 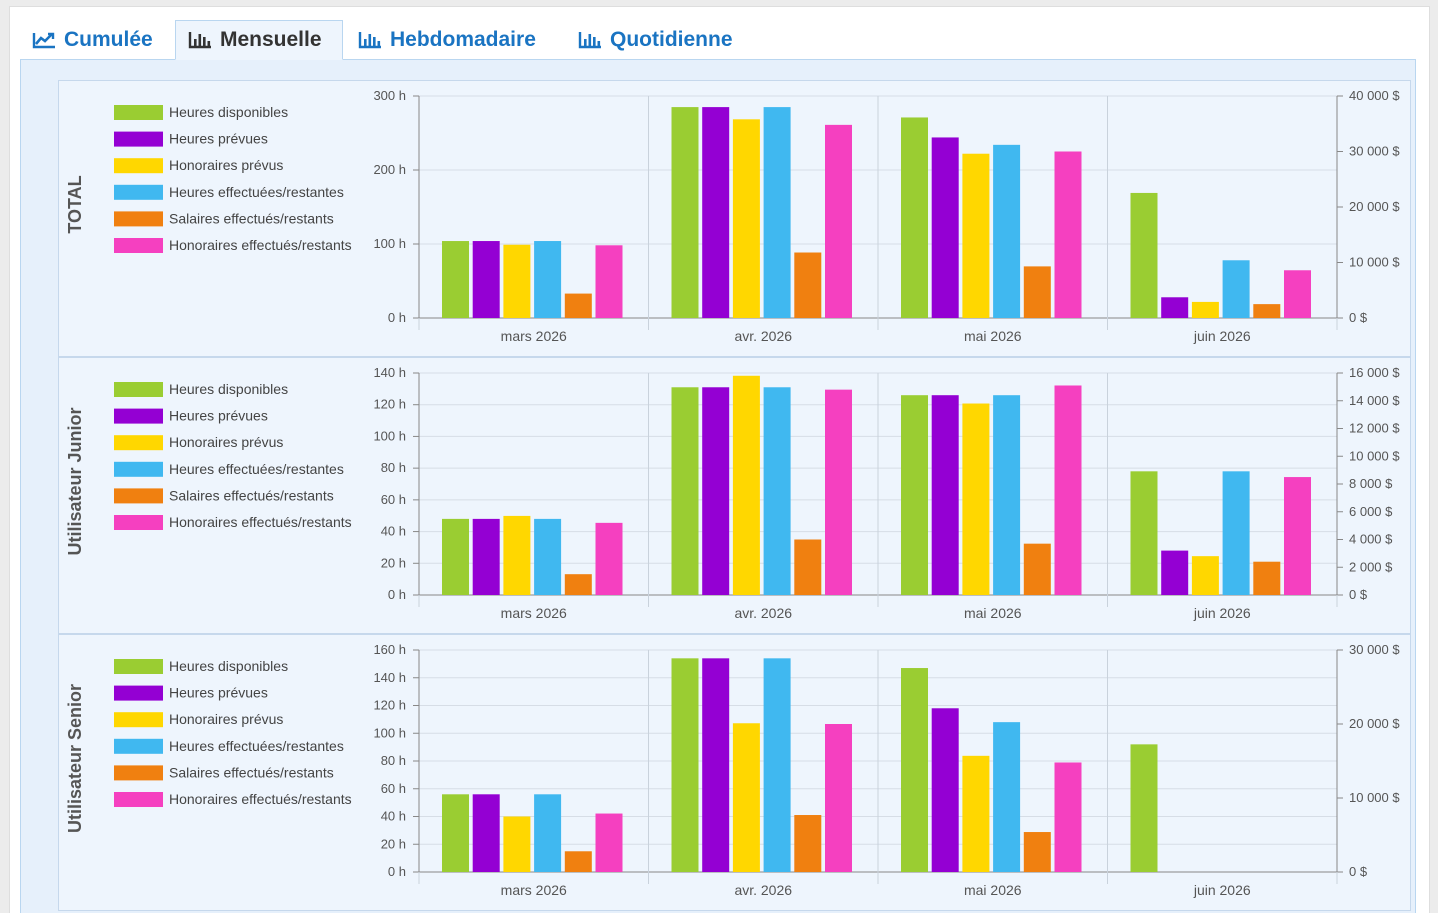 What do you see at coordinates (75, 204) in the screenshot?
I see `chart-title: TOTAL` at bounding box center [75, 204].